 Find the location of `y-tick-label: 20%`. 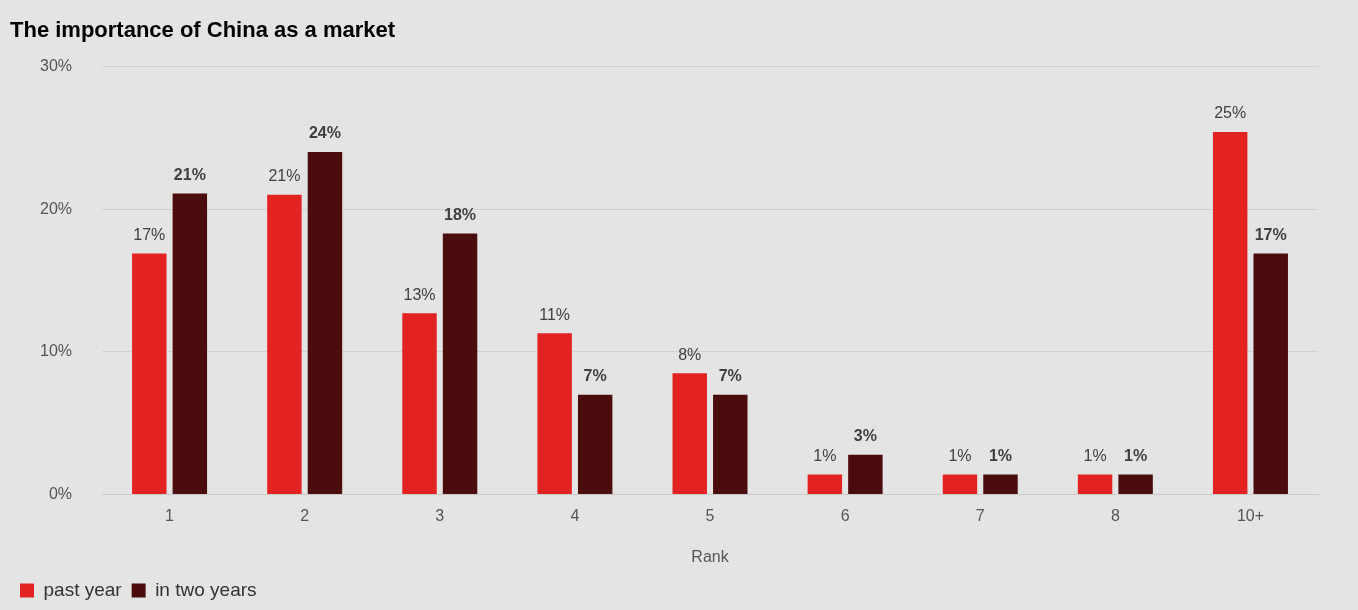

y-tick-label: 20% is located at coordinates (56, 208).